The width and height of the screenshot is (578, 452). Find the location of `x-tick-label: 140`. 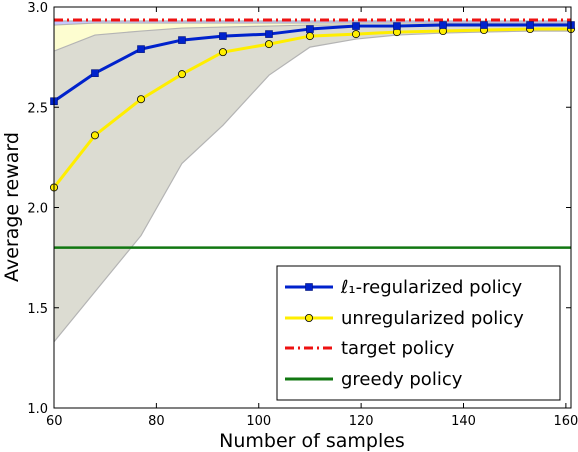

x-tick-label: 140 is located at coordinates (463, 421).